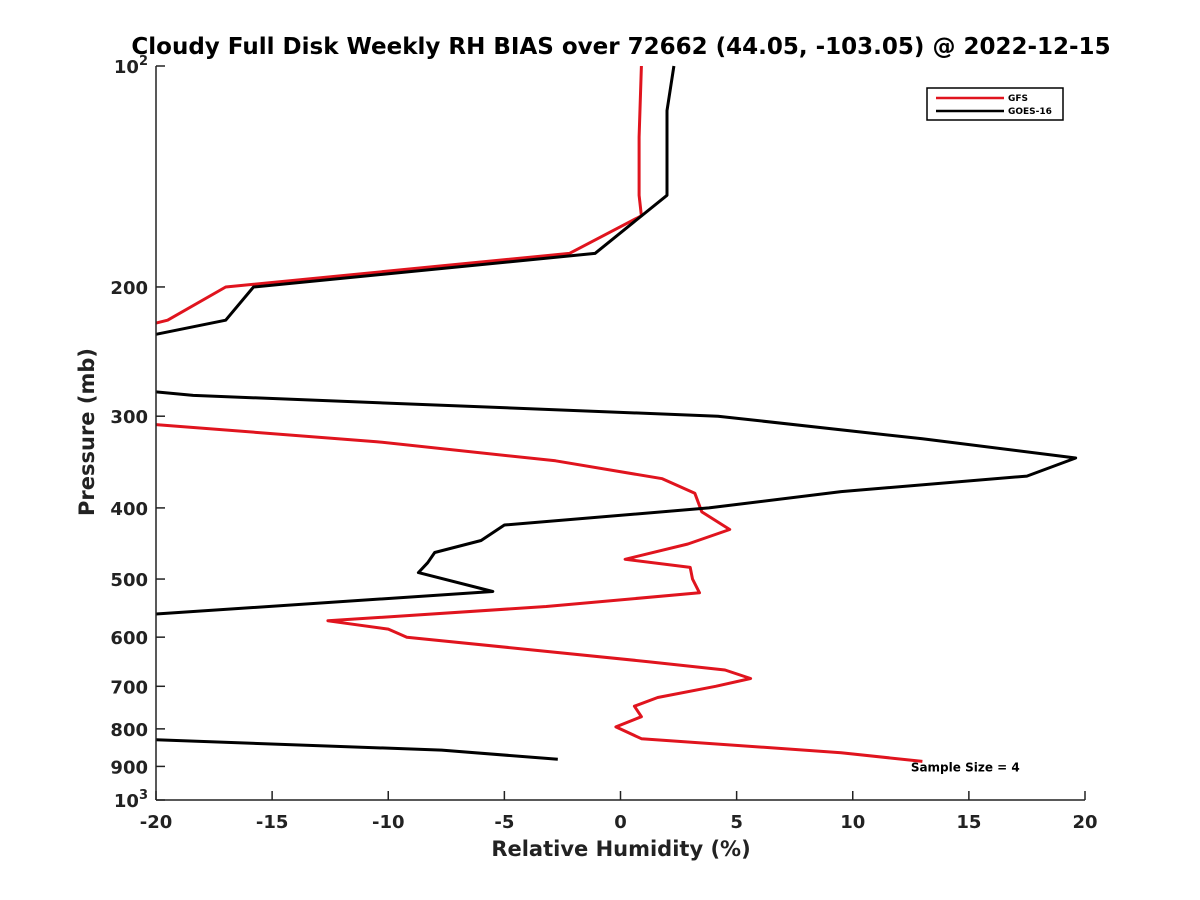 The height and width of the screenshot is (900, 1200). What do you see at coordinates (736, 822) in the screenshot?
I see `x-tick-label: 5` at bounding box center [736, 822].